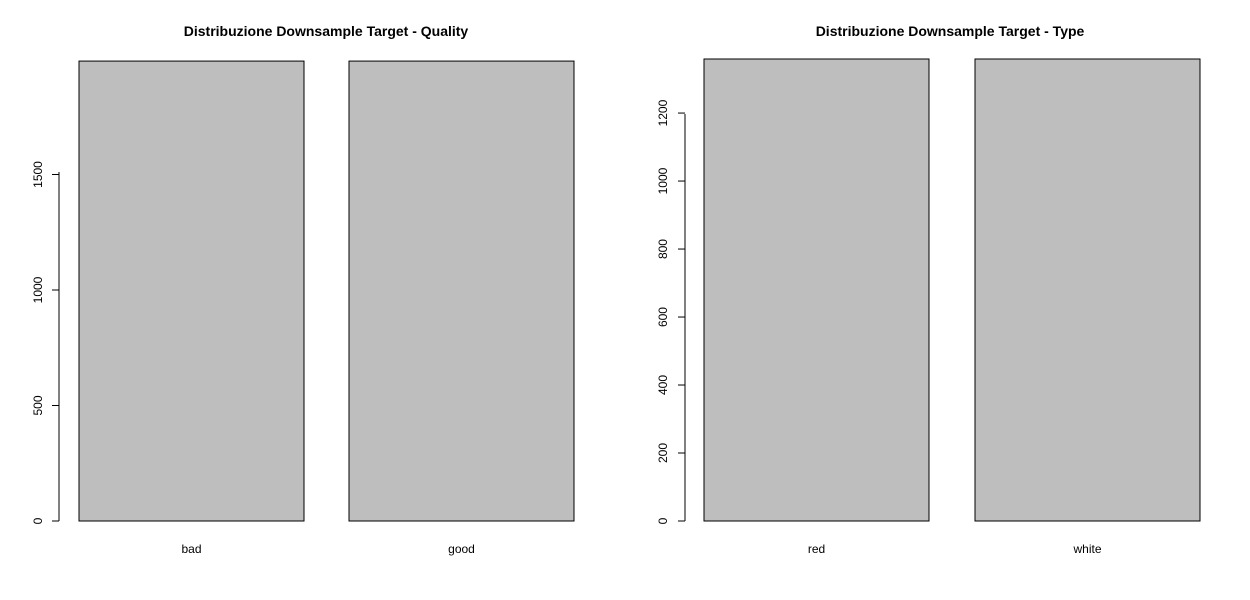  I want to click on x-category-label-white: white, so click(1086, 549).